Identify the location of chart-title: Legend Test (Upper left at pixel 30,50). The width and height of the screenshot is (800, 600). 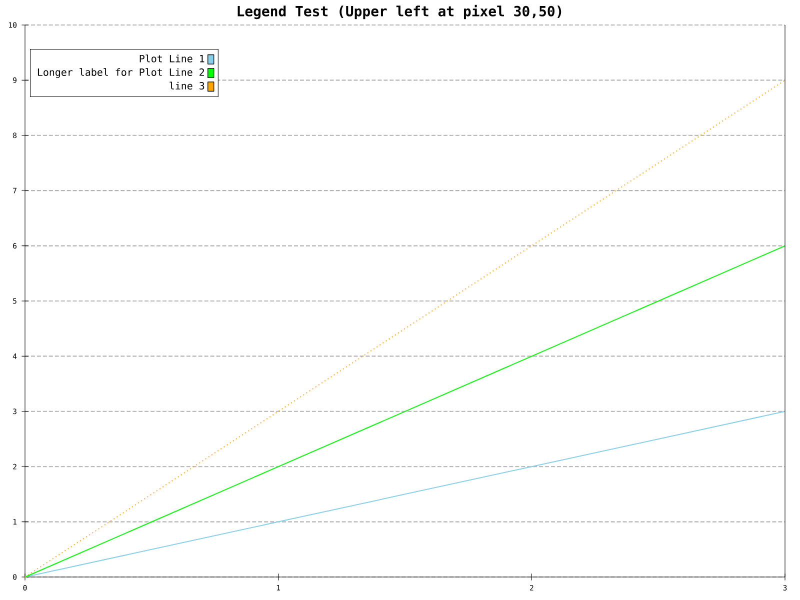
(400, 12).